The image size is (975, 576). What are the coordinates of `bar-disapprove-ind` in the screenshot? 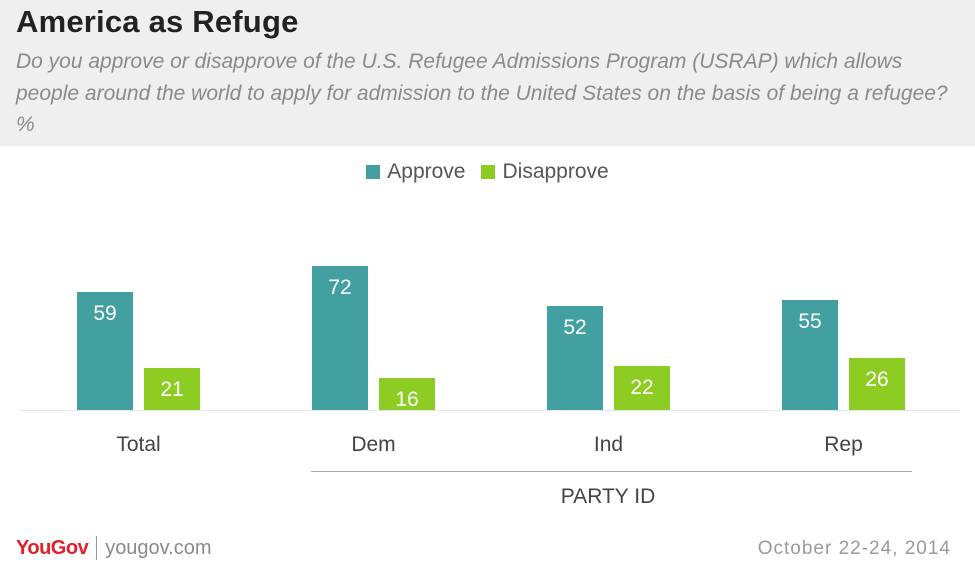 It's located at (642, 388).